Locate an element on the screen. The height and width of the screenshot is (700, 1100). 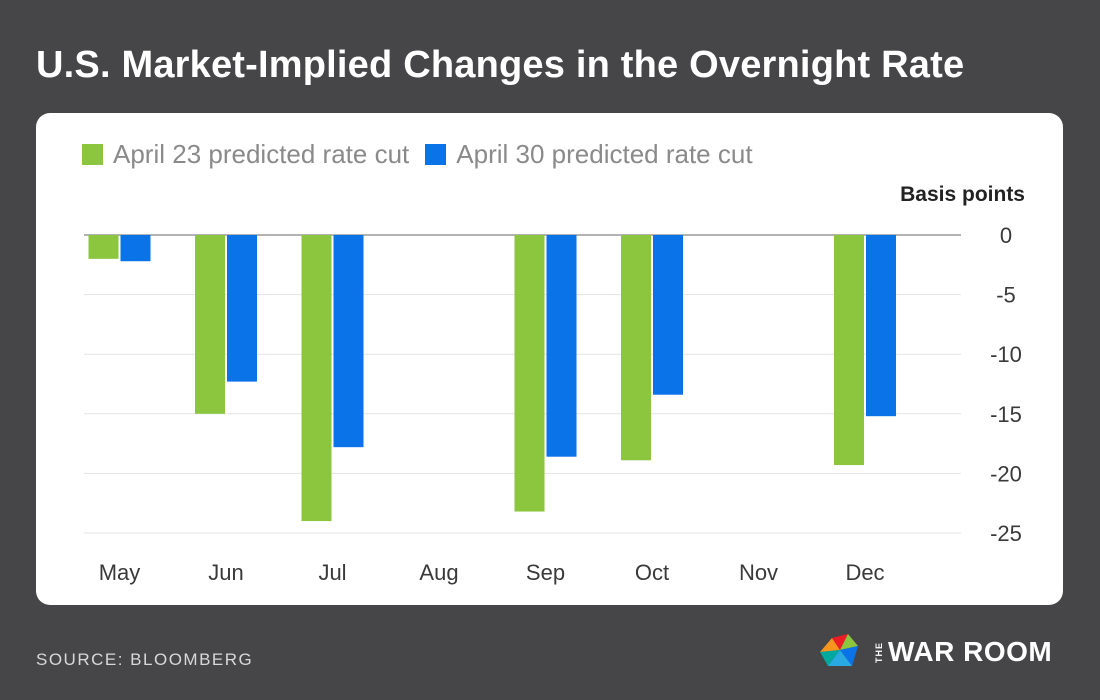
y-tick-label: -15 is located at coordinates (1006, 414).